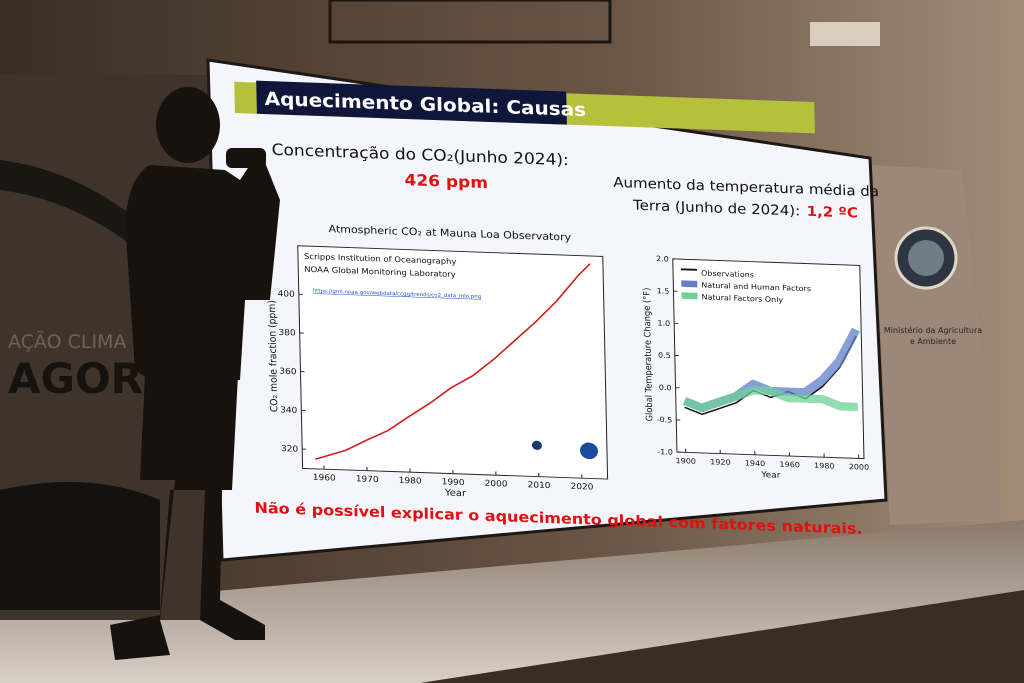 Image resolution: width=1024 pixels, height=683 pixels. What do you see at coordinates (581, 487) in the screenshot?
I see `x-tick-label: 2020` at bounding box center [581, 487].